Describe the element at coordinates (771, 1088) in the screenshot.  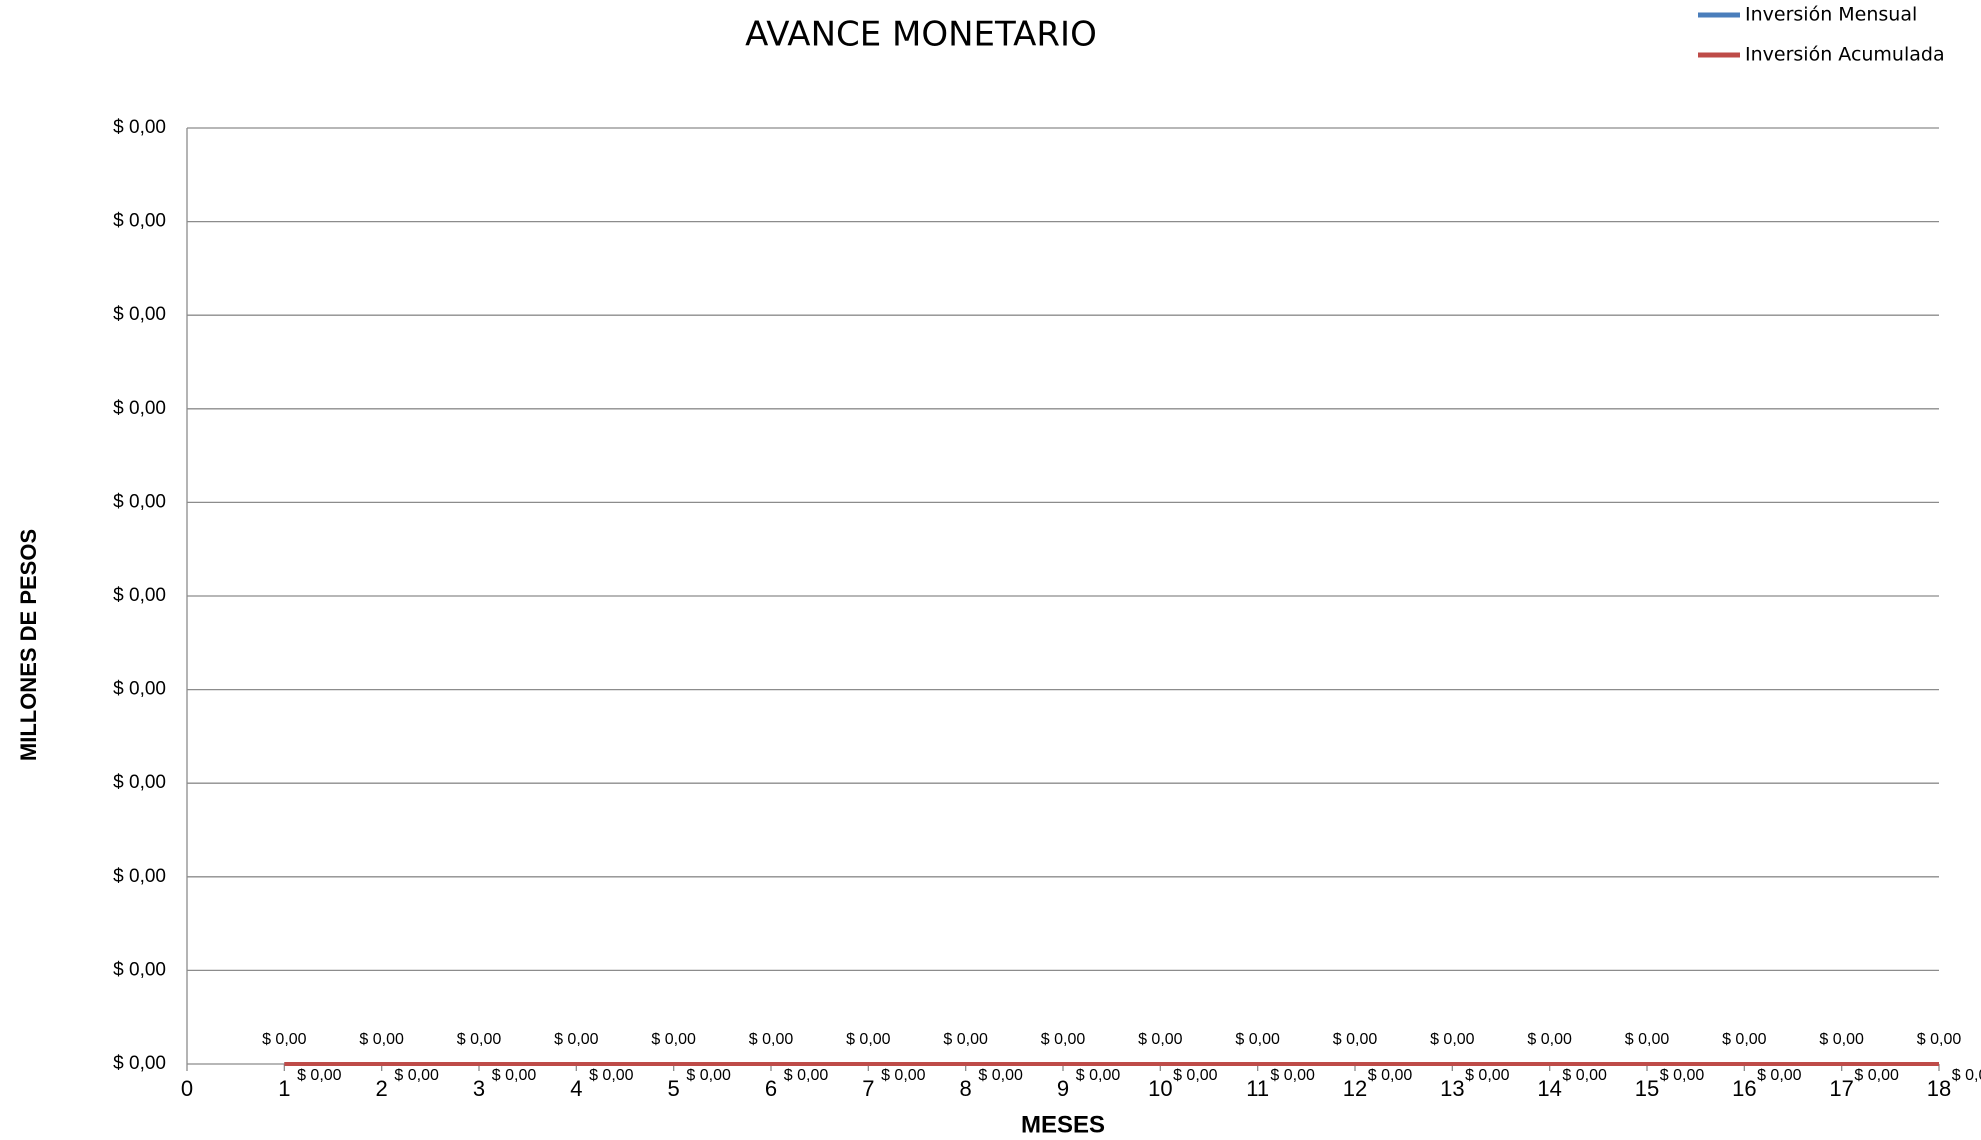
I see `x-tick-label: 6` at that location.